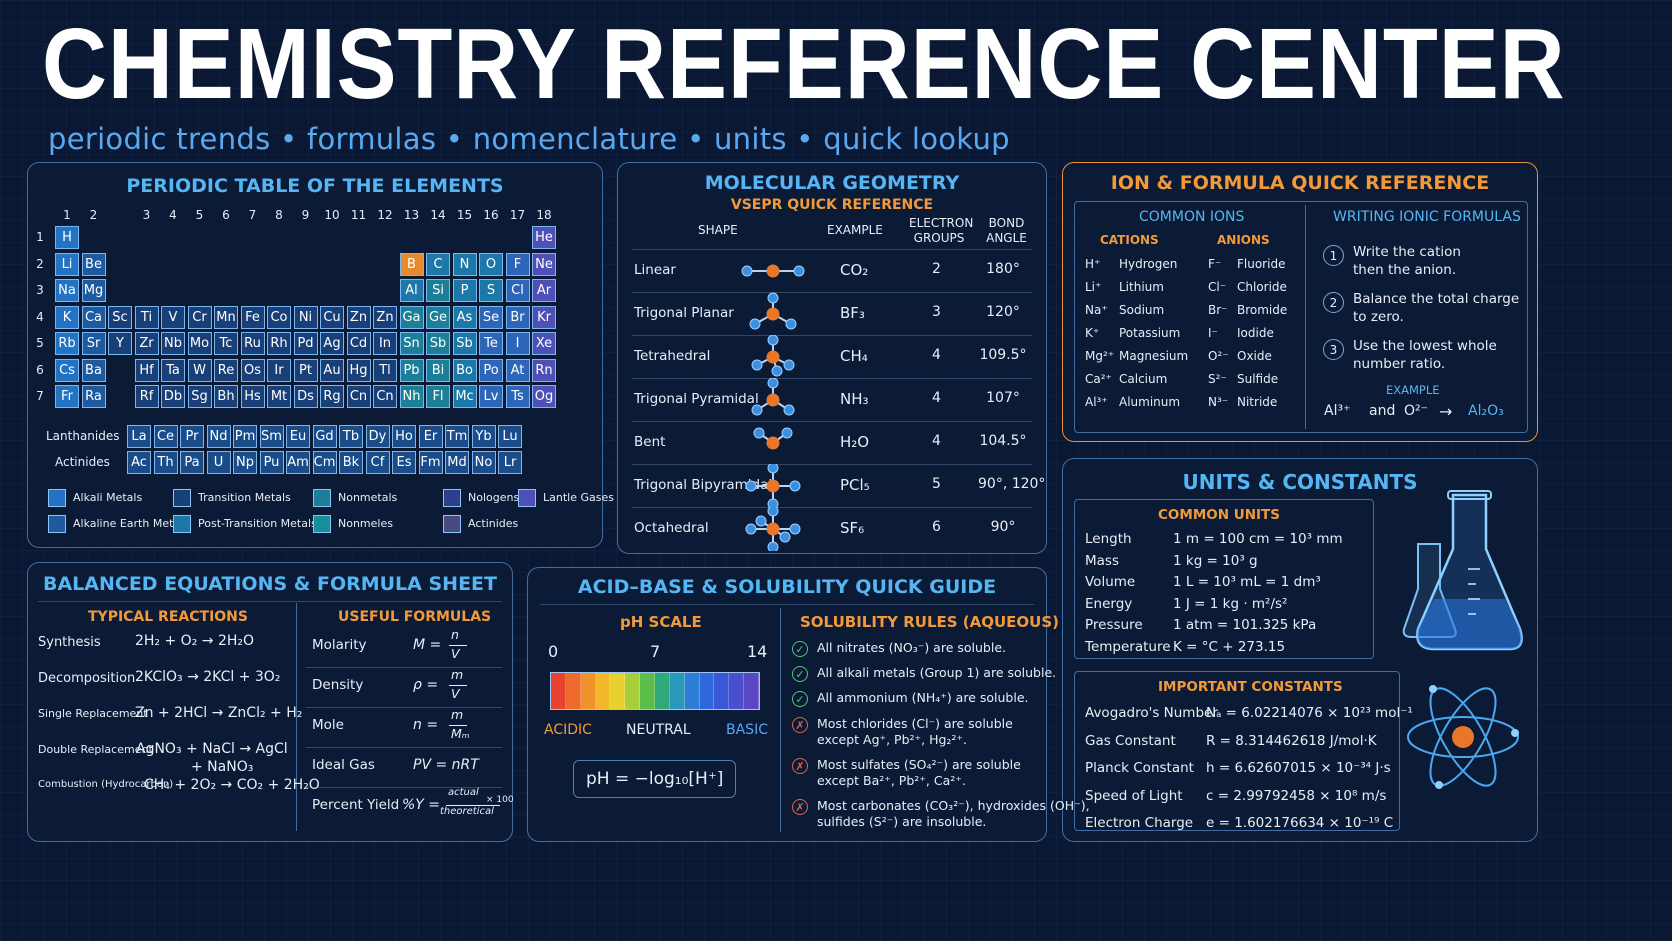 Image resolution: width=1672 pixels, height=941 pixels. What do you see at coordinates (95, 749) in the screenshot?
I see `reaction-type: Double Replacement` at bounding box center [95, 749].